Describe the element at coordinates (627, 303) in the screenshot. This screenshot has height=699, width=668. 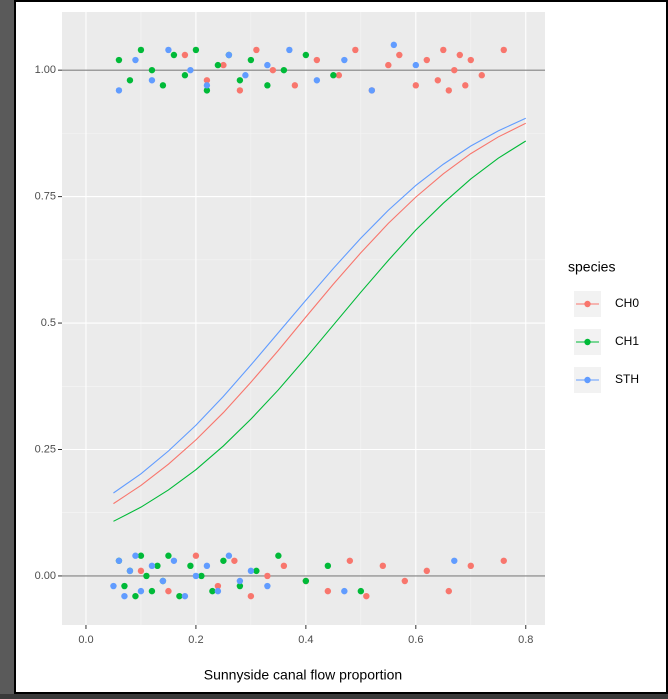
I see `legend-label: CH0` at that location.